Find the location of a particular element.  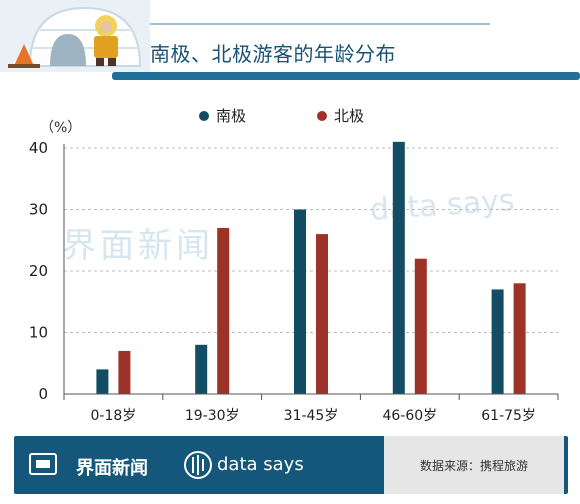

footer-brand: 界面新闻 is located at coordinates (112, 468).